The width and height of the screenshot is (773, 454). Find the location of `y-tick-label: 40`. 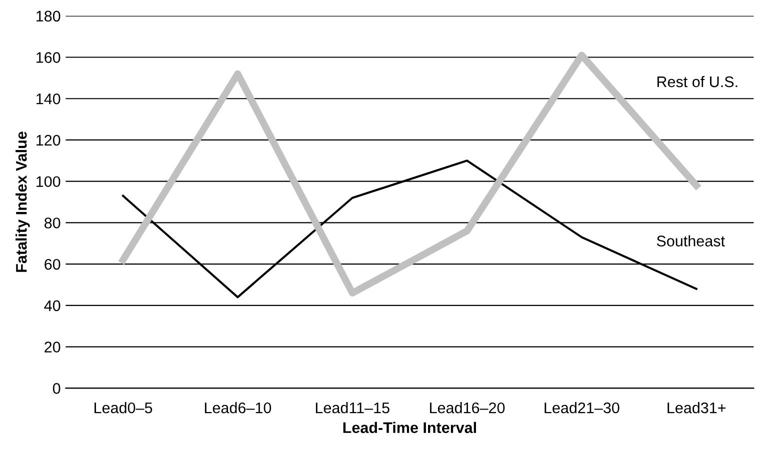

y-tick-label: 40 is located at coordinates (52, 306).